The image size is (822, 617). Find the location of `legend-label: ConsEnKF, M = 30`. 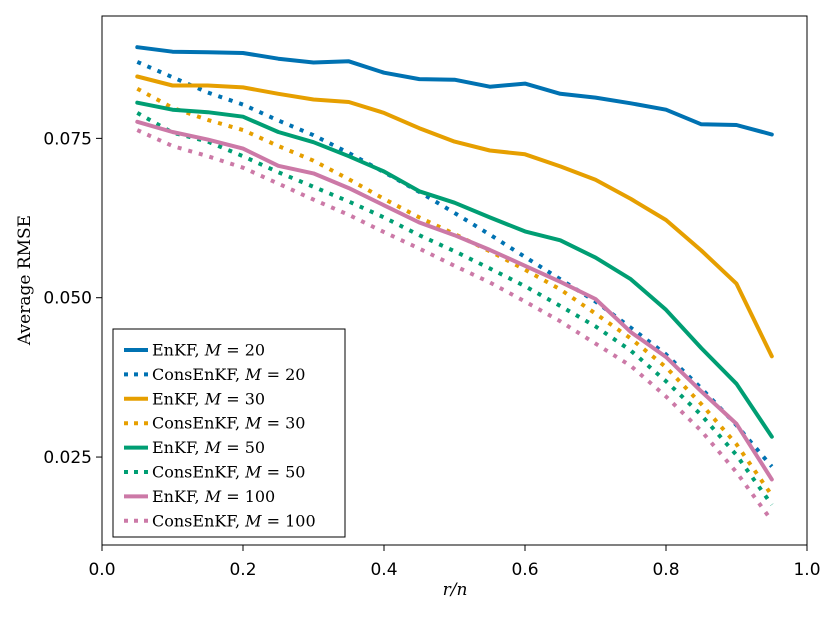

legend-label: ConsEnKF, M = 30 is located at coordinates (228, 423).